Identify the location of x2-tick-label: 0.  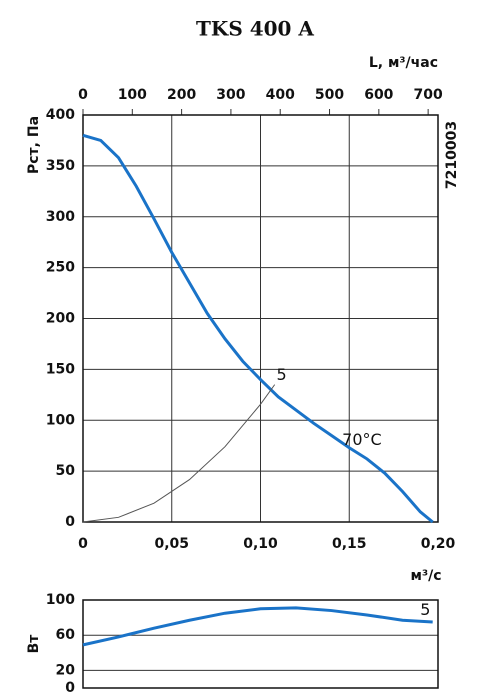
(83, 95).